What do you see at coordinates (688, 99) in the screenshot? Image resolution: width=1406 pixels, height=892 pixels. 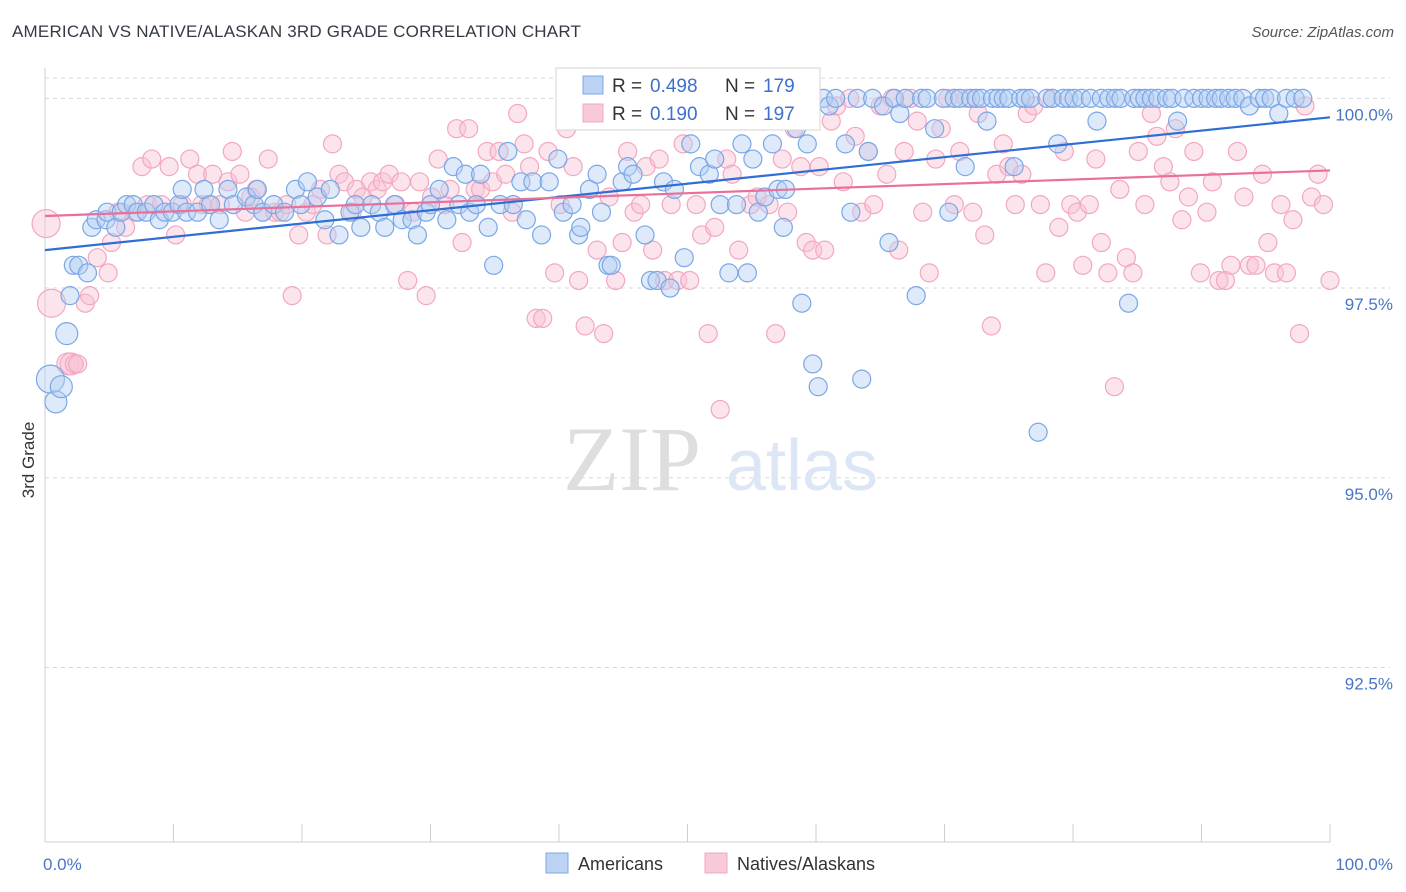 I see `stats-legend: R = 0.498 N = 179 R = 0.190 N = 197` at bounding box center [688, 99].